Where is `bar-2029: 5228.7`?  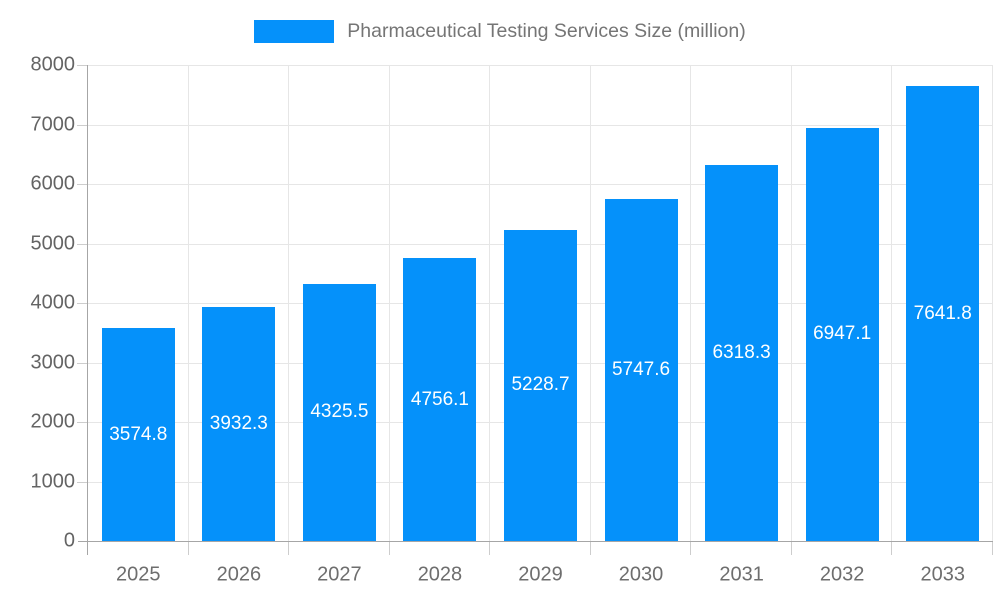 bar-2029: 5228.7 is located at coordinates (540, 385).